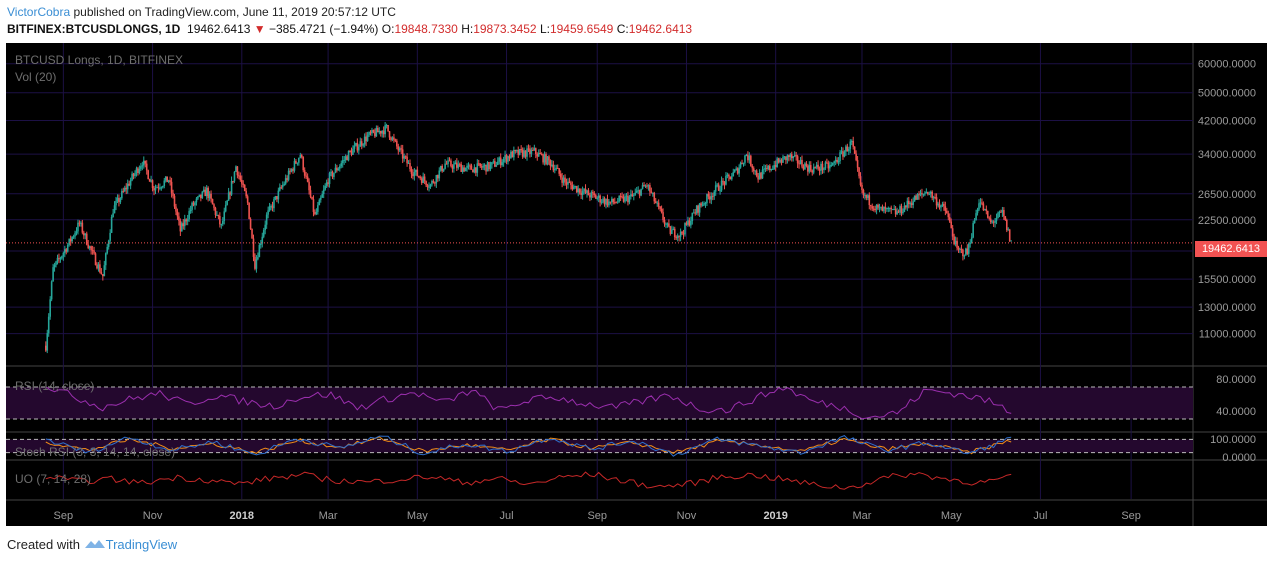 This screenshot has width=1273, height=563. Describe the element at coordinates (388, 29) in the screenshot. I see `open-label: O:` at that location.